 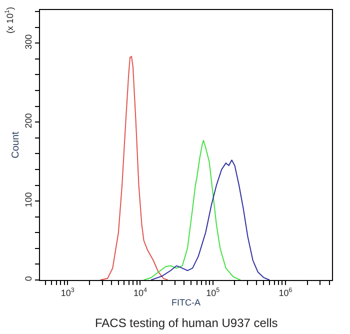 I want to click on x-tick-label: 10$^{5}$, so click(x=213, y=292).